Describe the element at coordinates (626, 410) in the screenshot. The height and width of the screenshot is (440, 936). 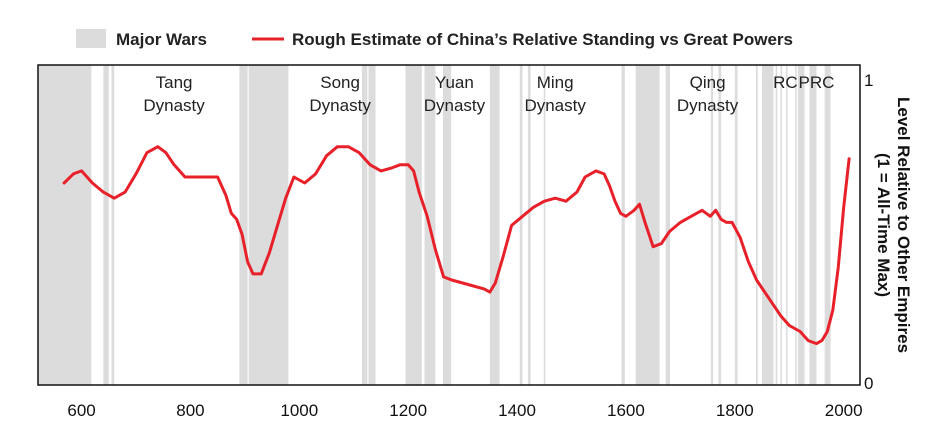
I see `x-tick-label-1600: 1600` at that location.